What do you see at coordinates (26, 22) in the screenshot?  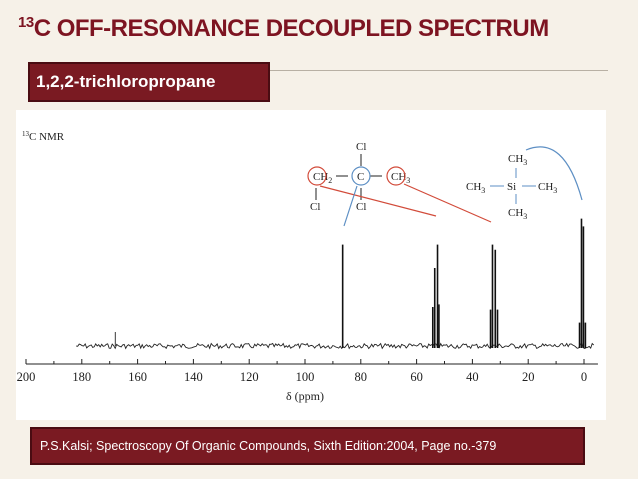 I see `title-superscript: 13` at bounding box center [26, 22].